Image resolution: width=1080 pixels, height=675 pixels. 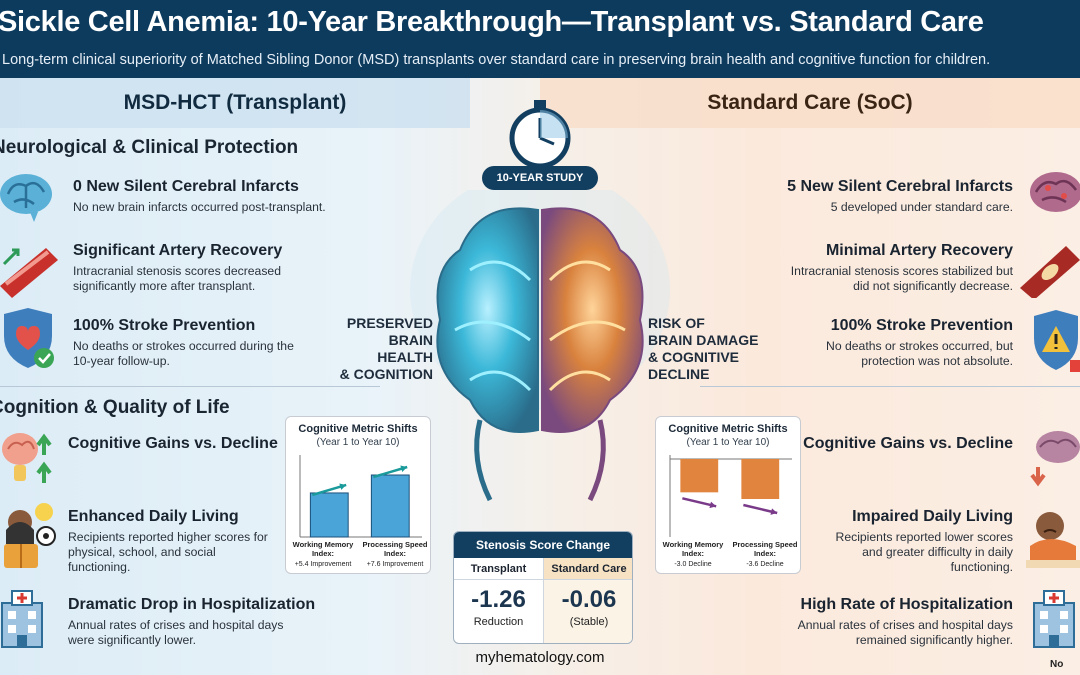 What do you see at coordinates (810, 103) in the screenshot?
I see `standard-care-column-title: Standard Care (SoC)` at bounding box center [810, 103].